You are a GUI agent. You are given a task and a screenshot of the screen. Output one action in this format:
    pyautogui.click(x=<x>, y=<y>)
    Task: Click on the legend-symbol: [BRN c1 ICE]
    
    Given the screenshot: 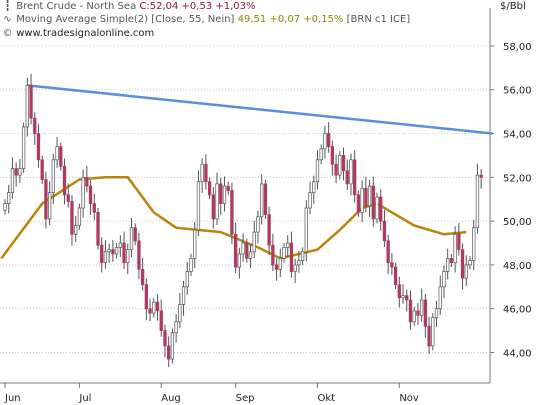 What is the action you would take?
    pyautogui.click(x=378, y=19)
    